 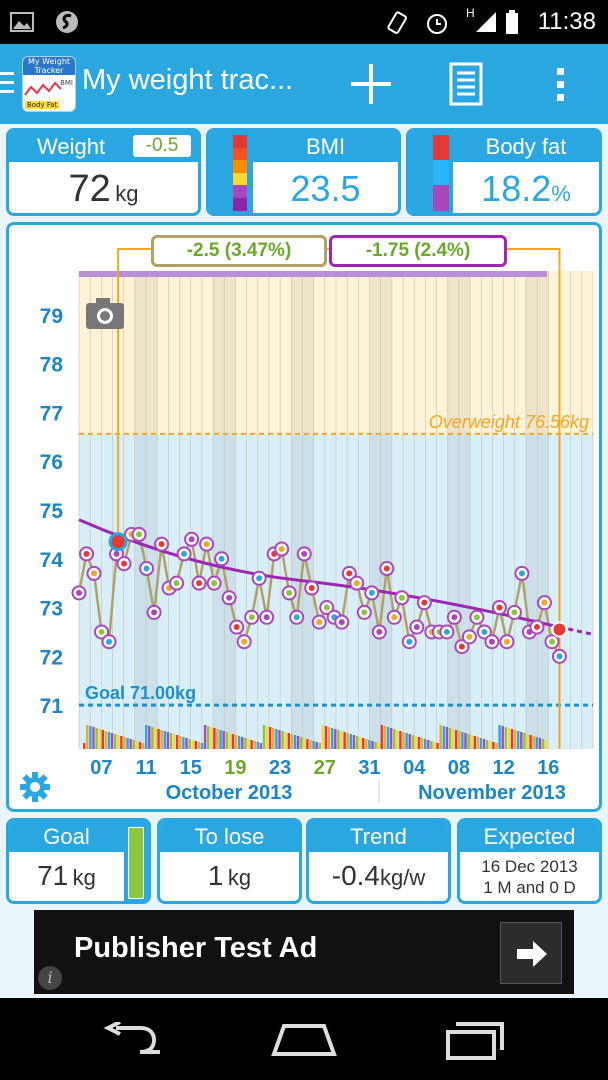 I want to click on home-icon, so click(x=304, y=1040).